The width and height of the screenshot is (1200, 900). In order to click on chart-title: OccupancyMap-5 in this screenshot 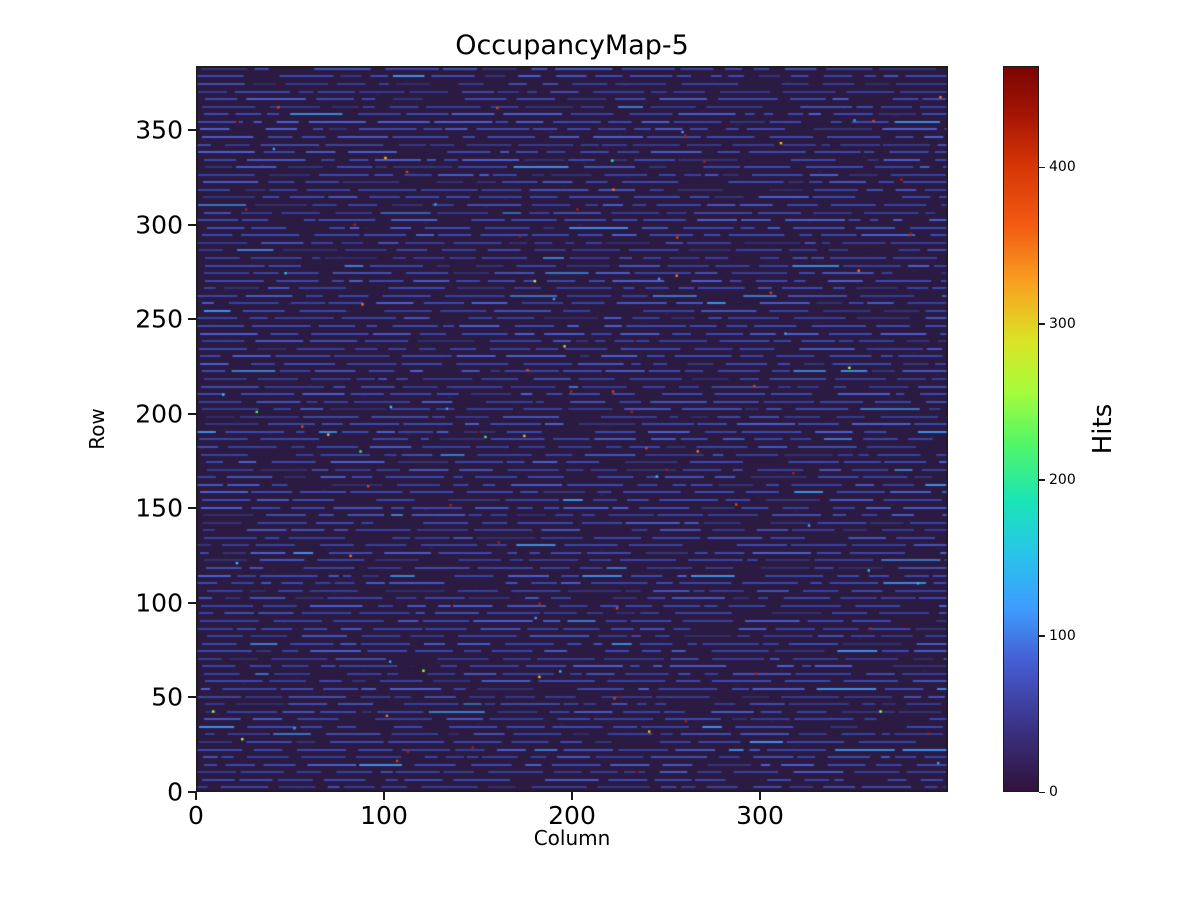, I will do `click(572, 45)`.